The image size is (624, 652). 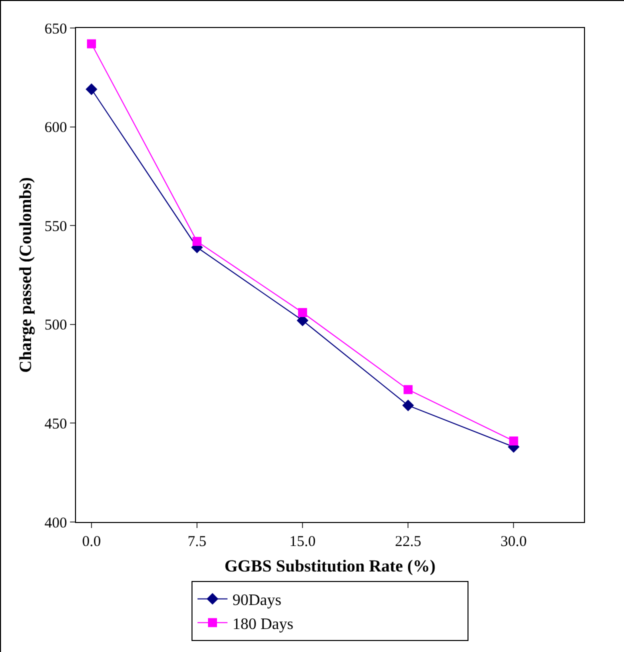 I want to click on y-tick-label: 400, so click(x=55, y=523).